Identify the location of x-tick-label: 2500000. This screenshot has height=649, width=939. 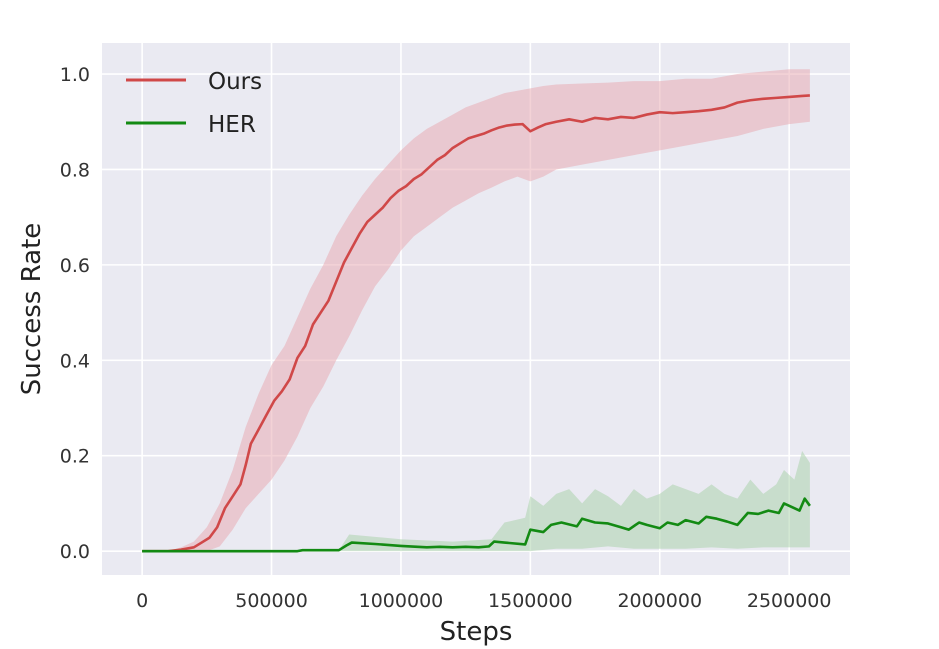
(789, 601).